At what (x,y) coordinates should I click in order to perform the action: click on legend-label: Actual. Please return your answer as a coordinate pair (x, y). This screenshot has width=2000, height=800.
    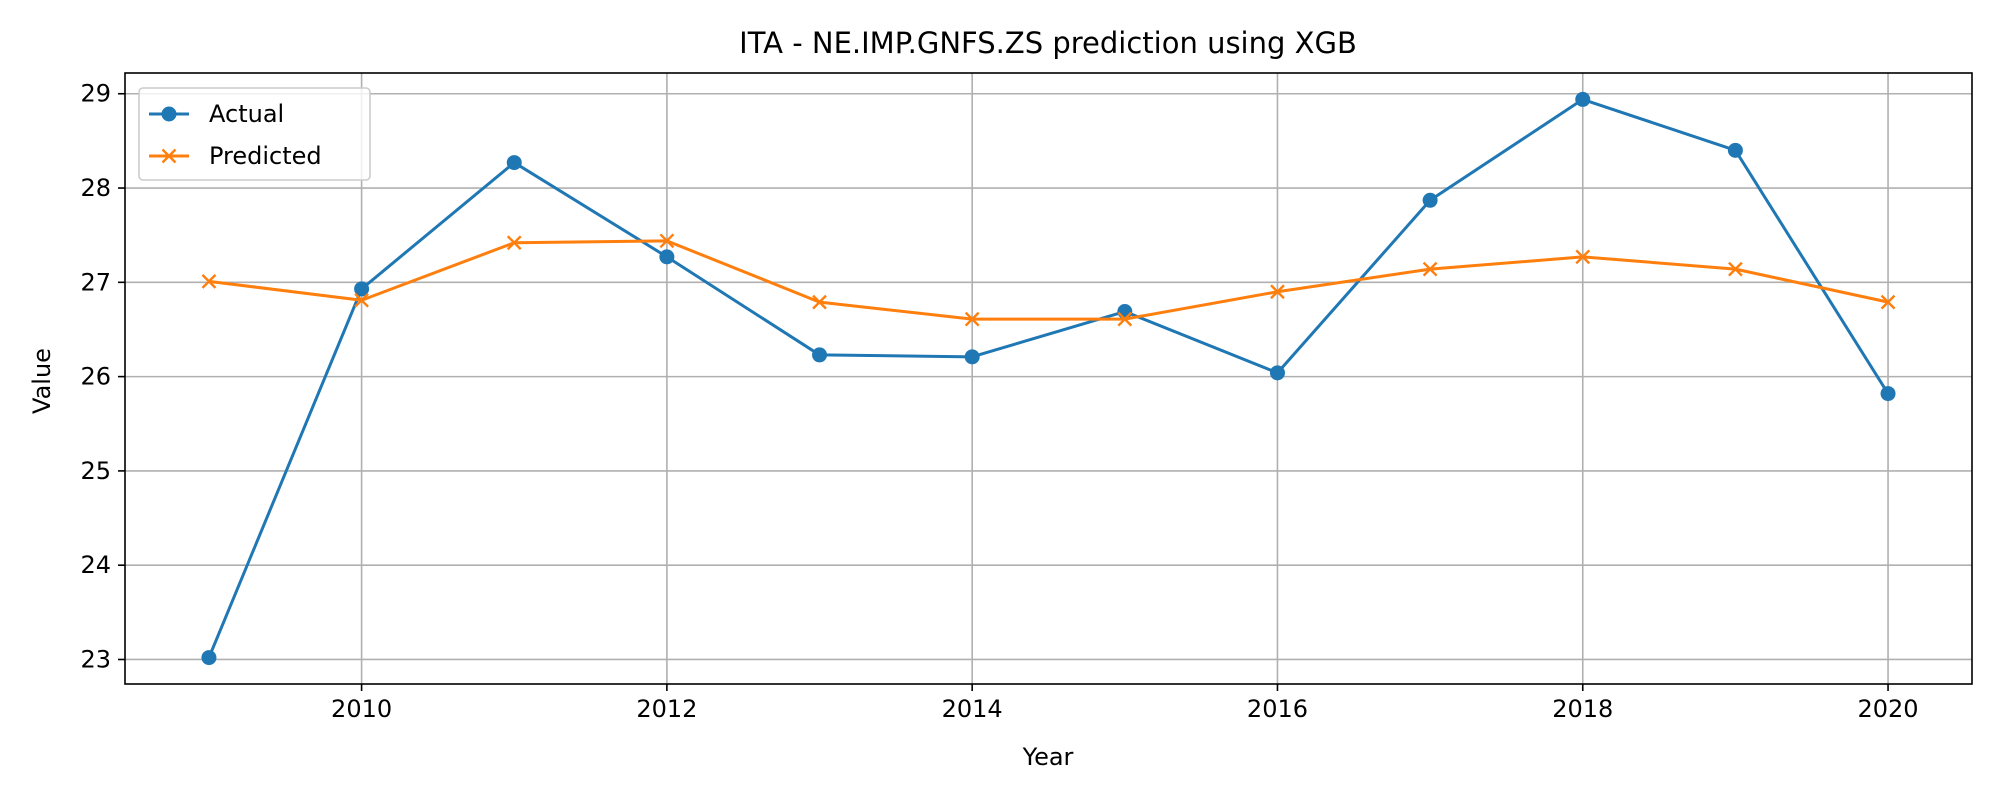
    Looking at the image, I should click on (246, 114).